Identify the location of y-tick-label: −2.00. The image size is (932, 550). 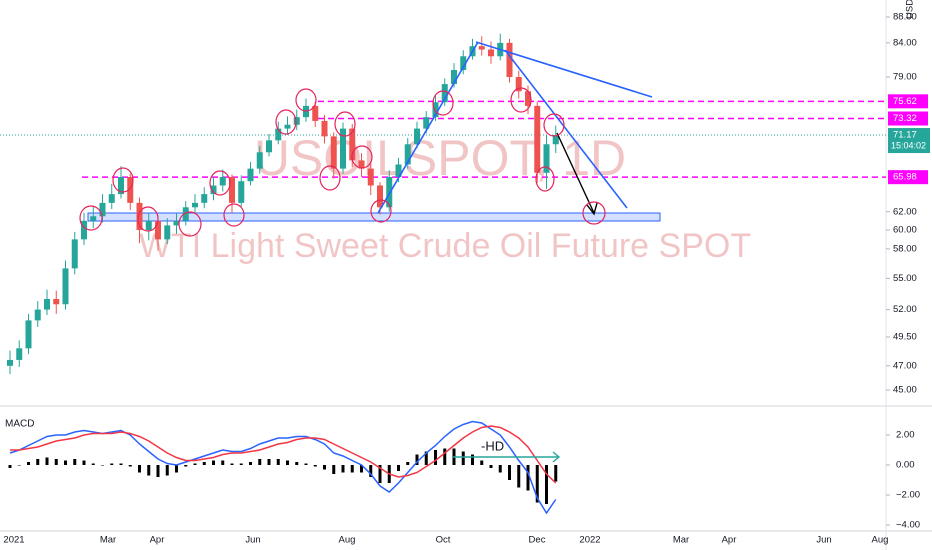
(908, 495).